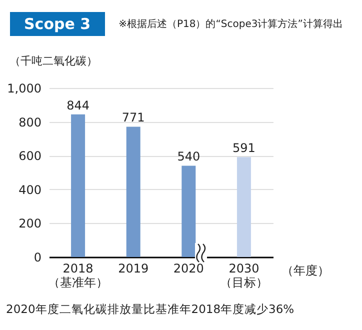 Image resolution: width=362 pixels, height=330 pixels. What do you see at coordinates (57, 24) in the screenshot?
I see `chart-title: Scope 3` at bounding box center [57, 24].